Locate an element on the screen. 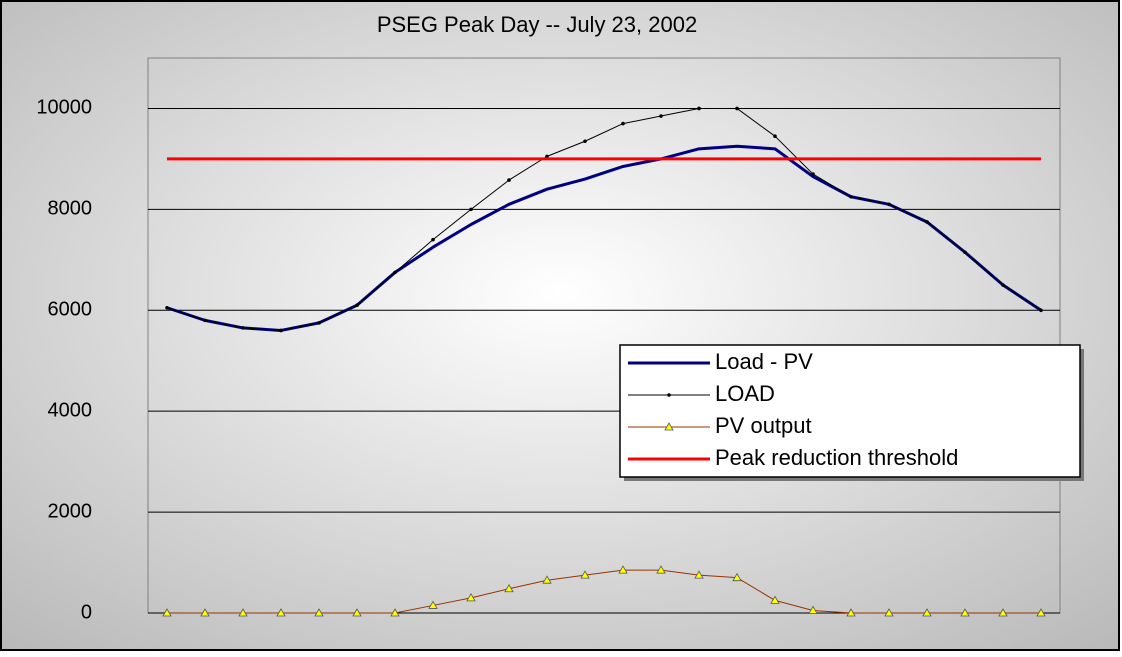  y-tick-label: 8000 is located at coordinates (70, 209).